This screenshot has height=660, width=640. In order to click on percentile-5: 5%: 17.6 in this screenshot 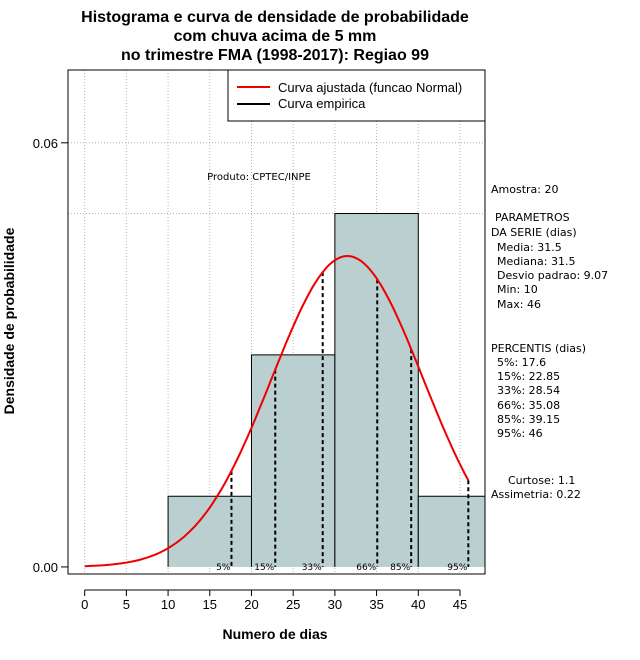, I will do `click(521, 362)`.